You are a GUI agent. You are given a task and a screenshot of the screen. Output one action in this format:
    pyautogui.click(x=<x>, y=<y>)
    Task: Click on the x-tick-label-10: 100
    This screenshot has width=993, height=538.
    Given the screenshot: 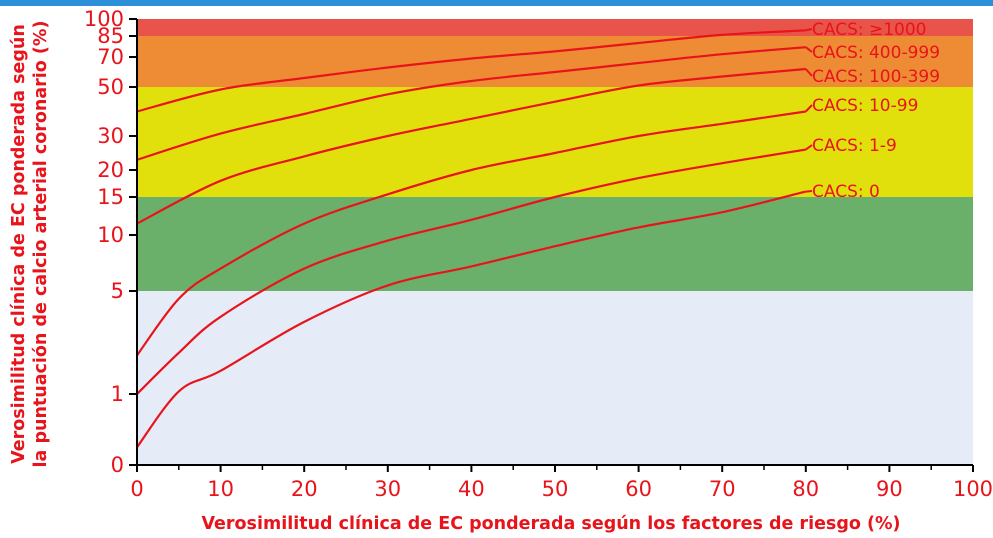 What is the action you would take?
    pyautogui.click(x=973, y=489)
    